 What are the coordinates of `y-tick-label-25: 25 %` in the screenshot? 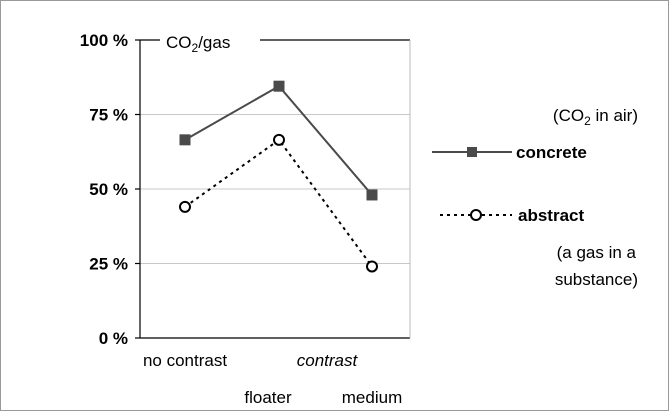 It's located at (108, 264).